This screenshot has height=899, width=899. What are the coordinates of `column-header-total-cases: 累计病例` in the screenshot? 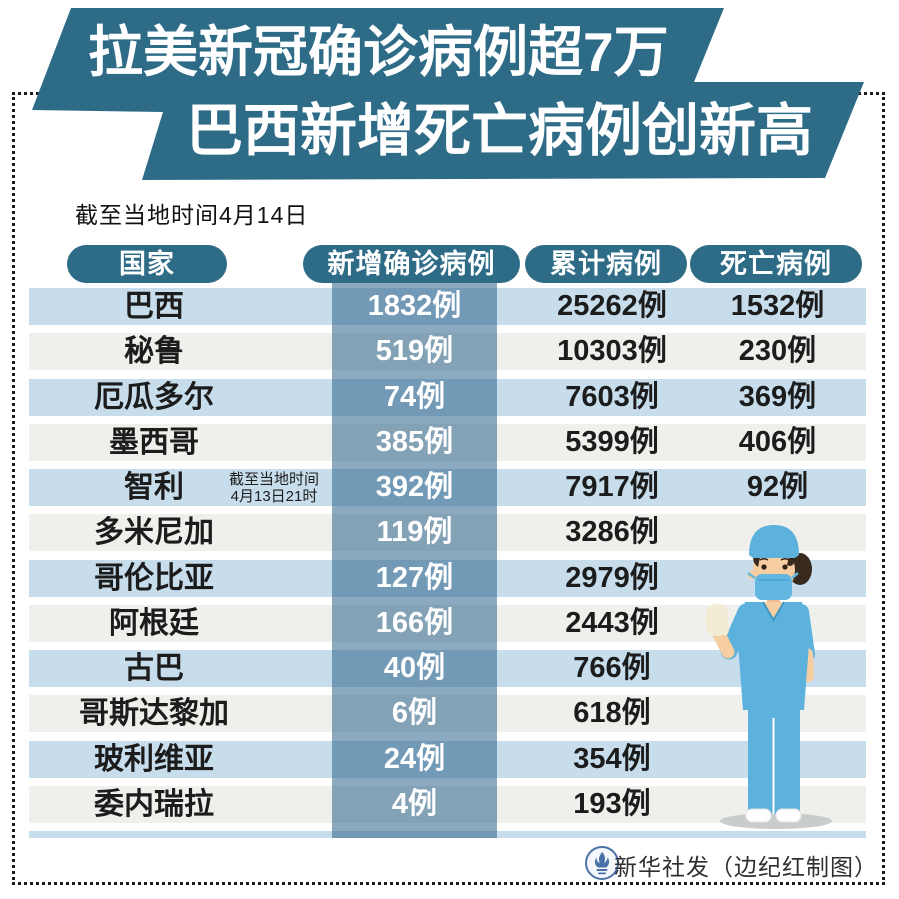 It's located at (606, 264).